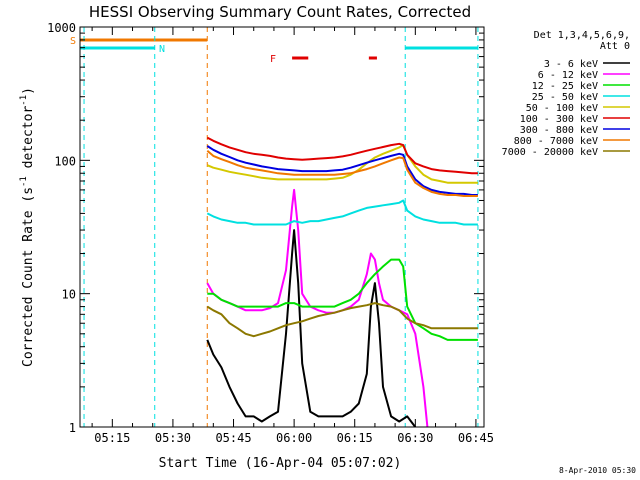 The image size is (640, 480). I want to click on legend-label: 800 - 7000 keV, so click(556, 141).